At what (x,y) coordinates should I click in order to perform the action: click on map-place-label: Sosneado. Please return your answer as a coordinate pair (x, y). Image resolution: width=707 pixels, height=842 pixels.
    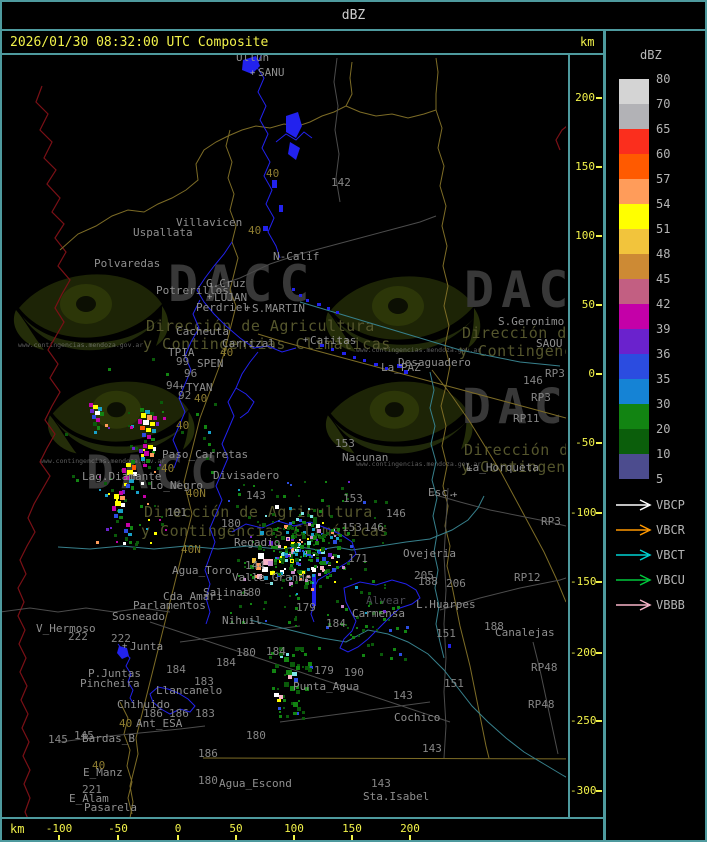
    Looking at the image, I should click on (138, 616).